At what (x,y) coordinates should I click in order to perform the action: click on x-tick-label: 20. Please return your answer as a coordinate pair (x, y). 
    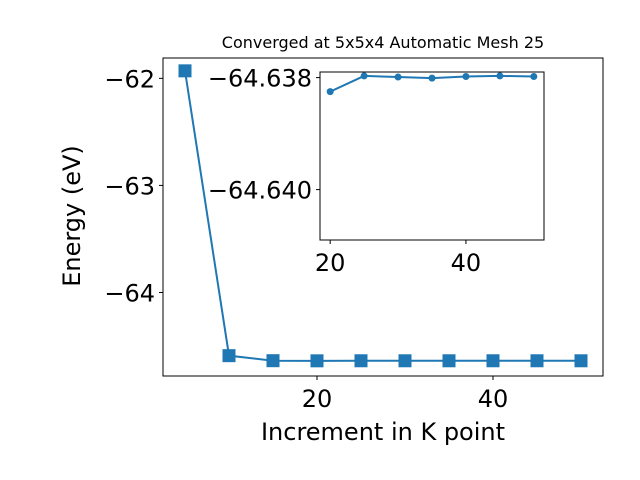
    Looking at the image, I should click on (317, 399).